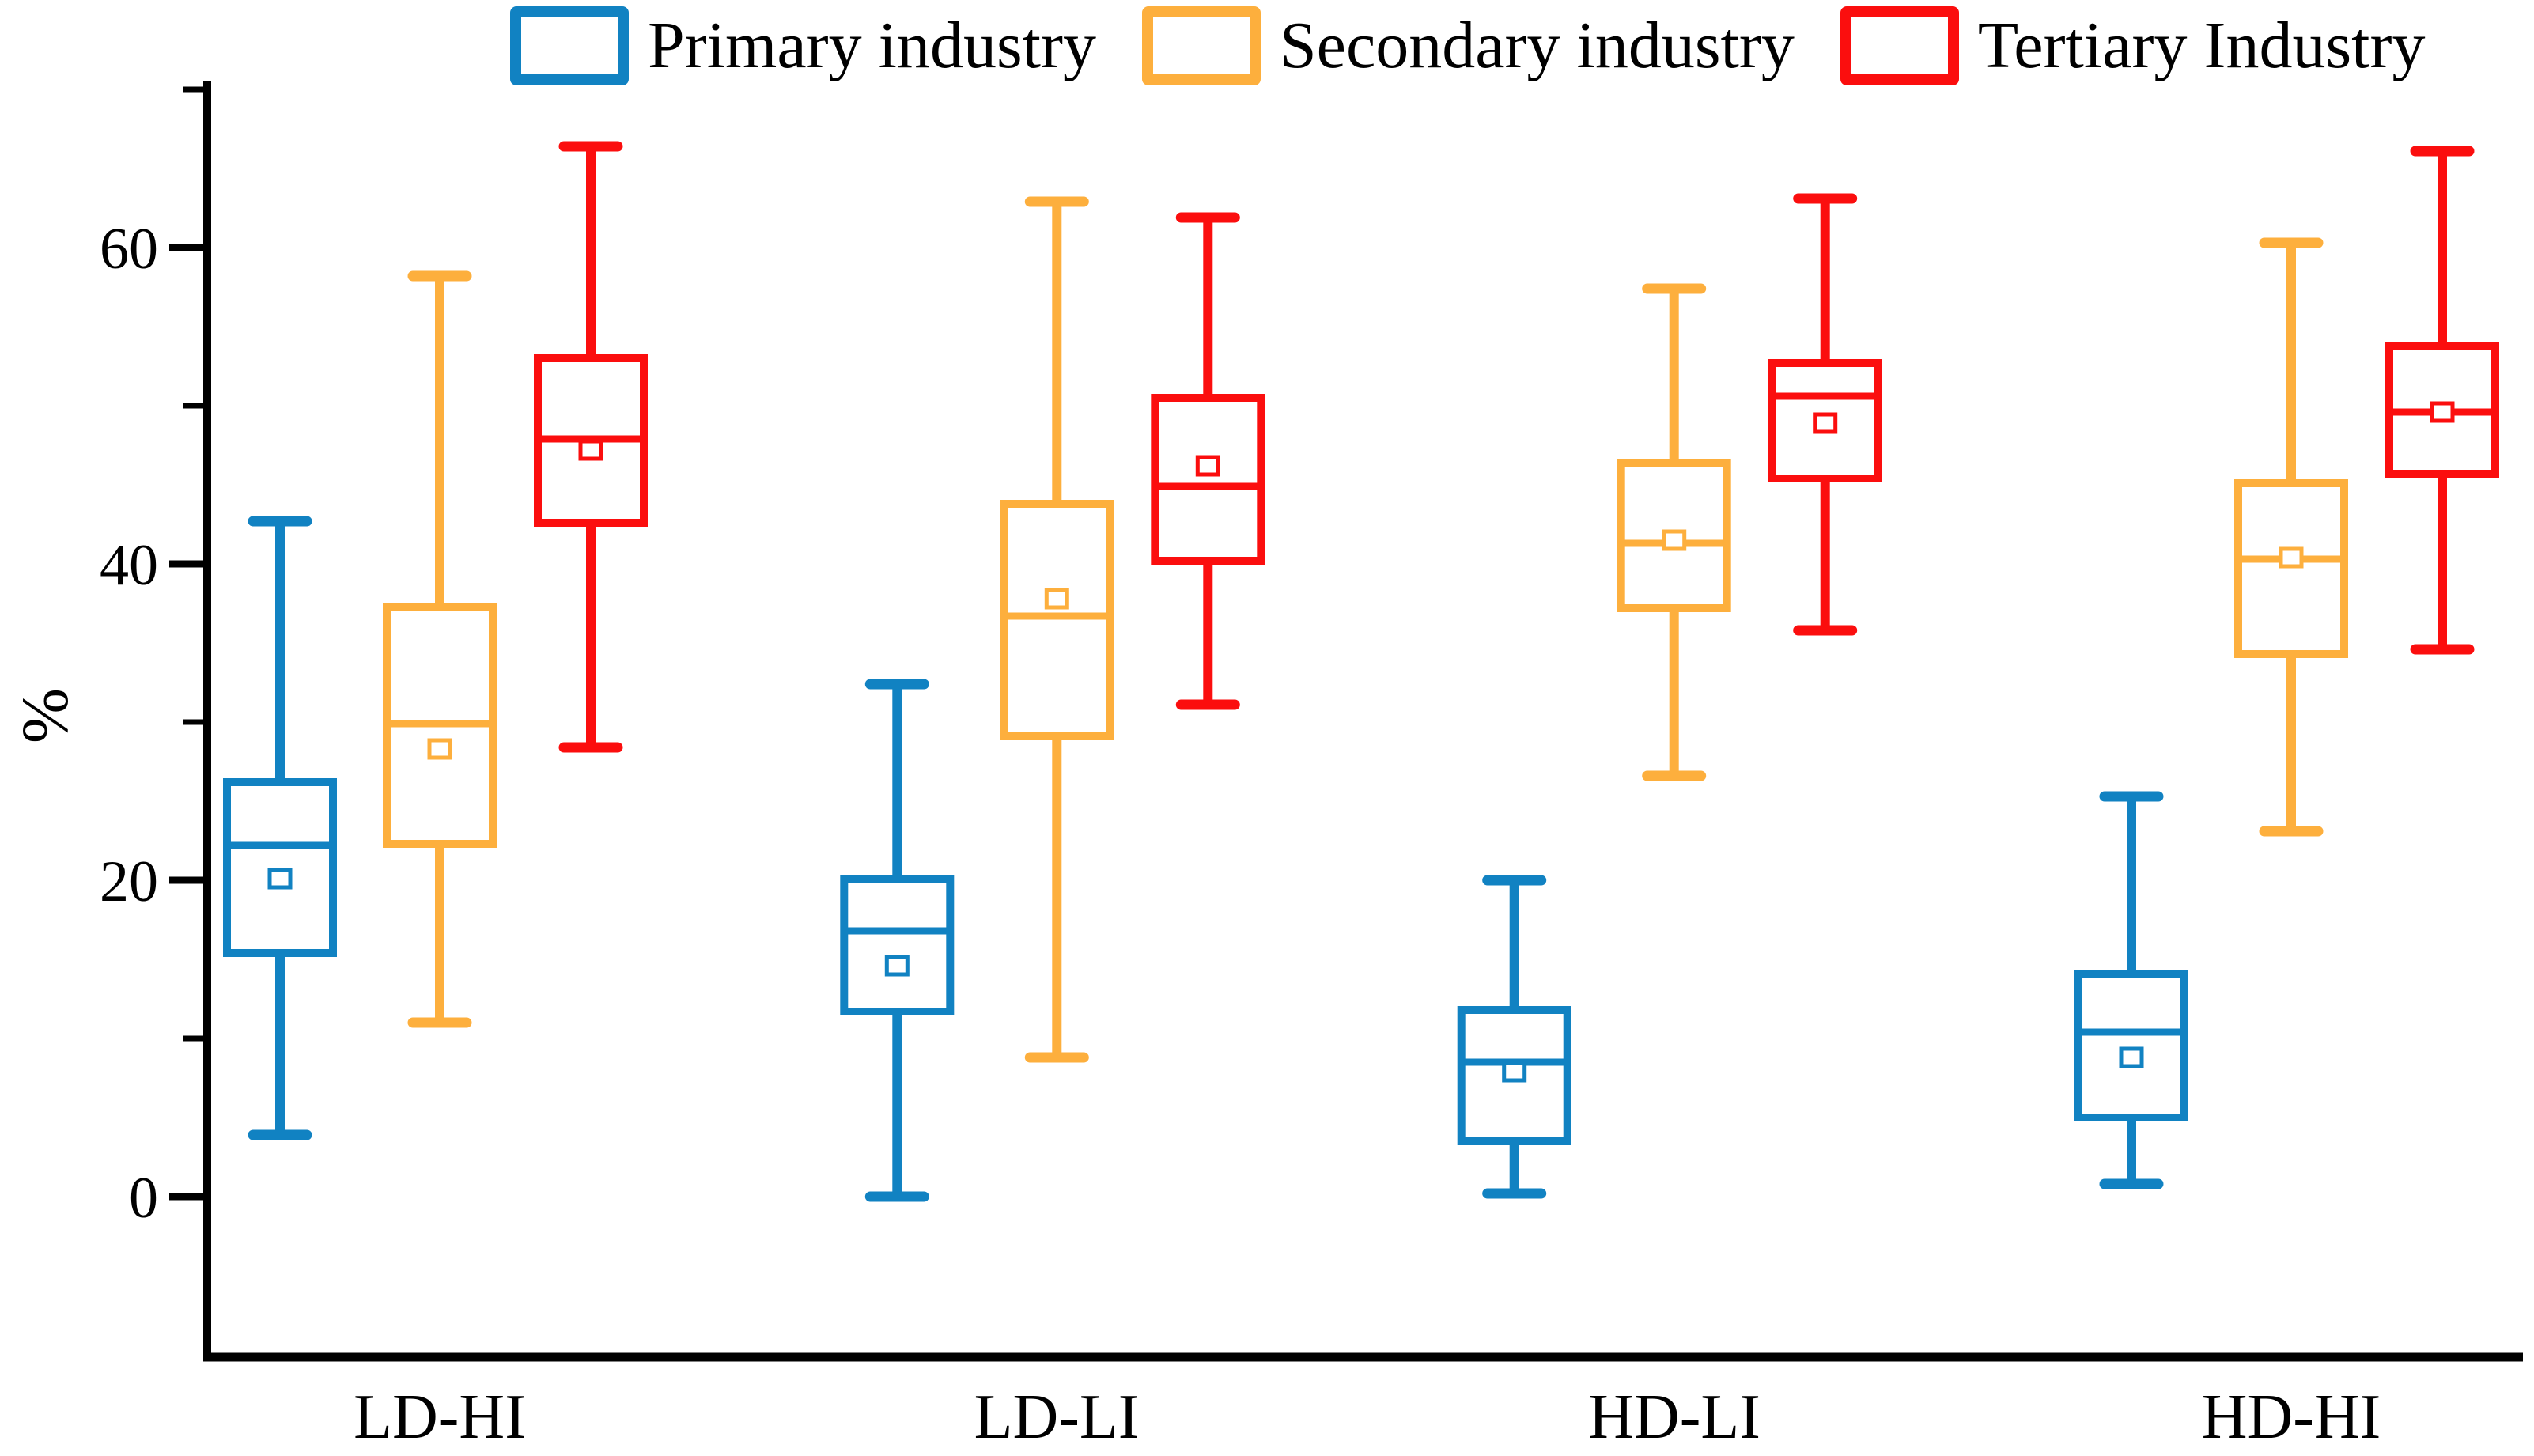  What do you see at coordinates (1537, 45) in the screenshot?
I see `legend-label-secondary: Secondary industry` at bounding box center [1537, 45].